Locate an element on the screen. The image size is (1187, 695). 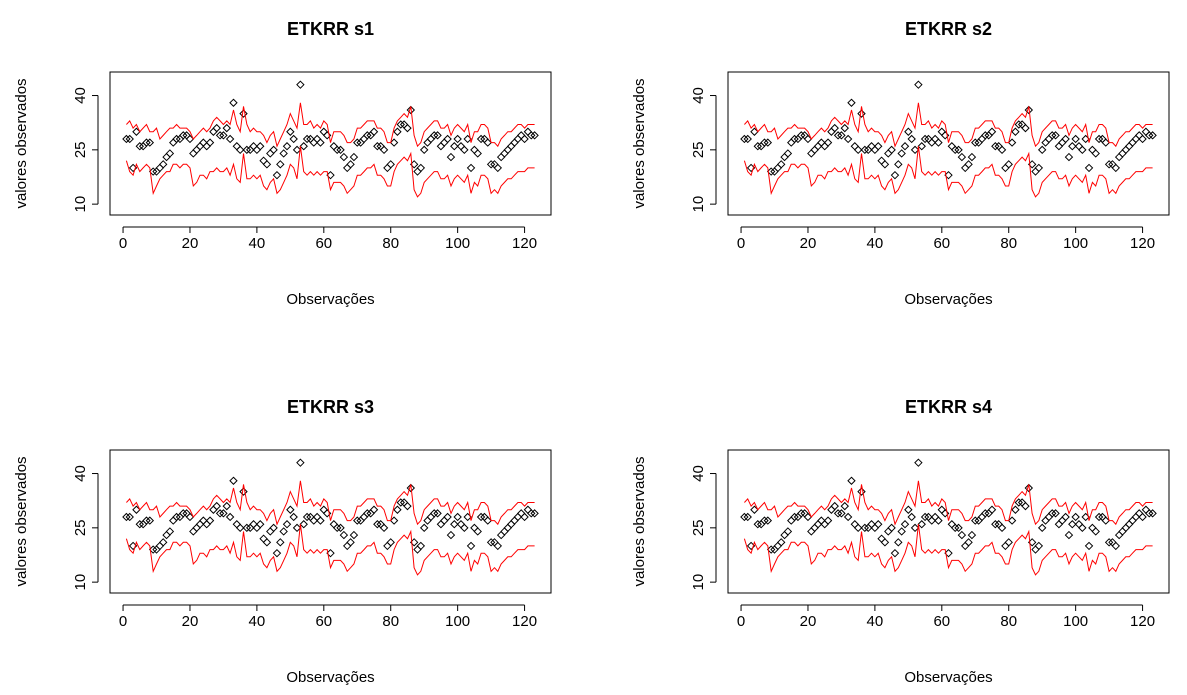
y-axis-label: valores observados is located at coordinates (639, 143).